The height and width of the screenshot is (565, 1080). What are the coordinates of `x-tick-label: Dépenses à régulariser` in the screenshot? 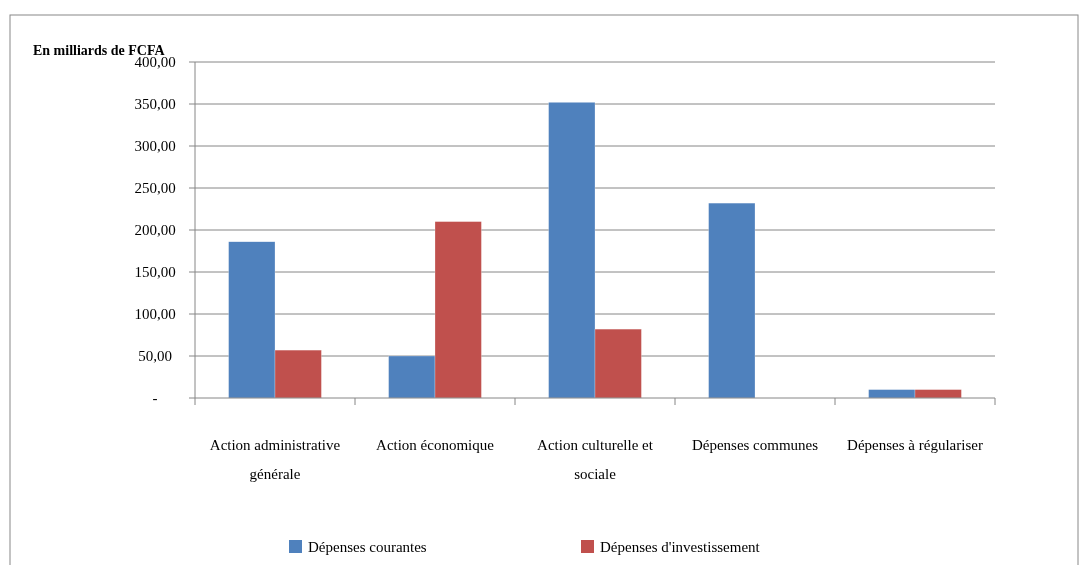 It's located at (915, 445).